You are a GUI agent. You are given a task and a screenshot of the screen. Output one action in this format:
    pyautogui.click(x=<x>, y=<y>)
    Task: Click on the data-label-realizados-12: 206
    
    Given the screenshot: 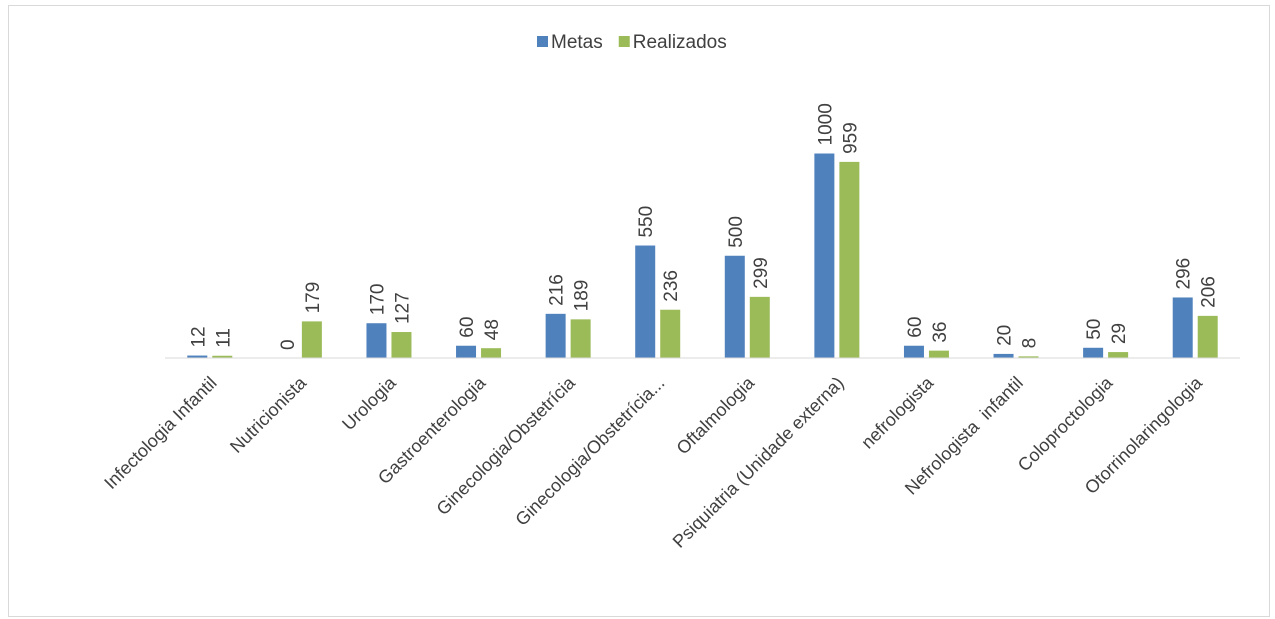 What is the action you would take?
    pyautogui.click(x=1209, y=292)
    